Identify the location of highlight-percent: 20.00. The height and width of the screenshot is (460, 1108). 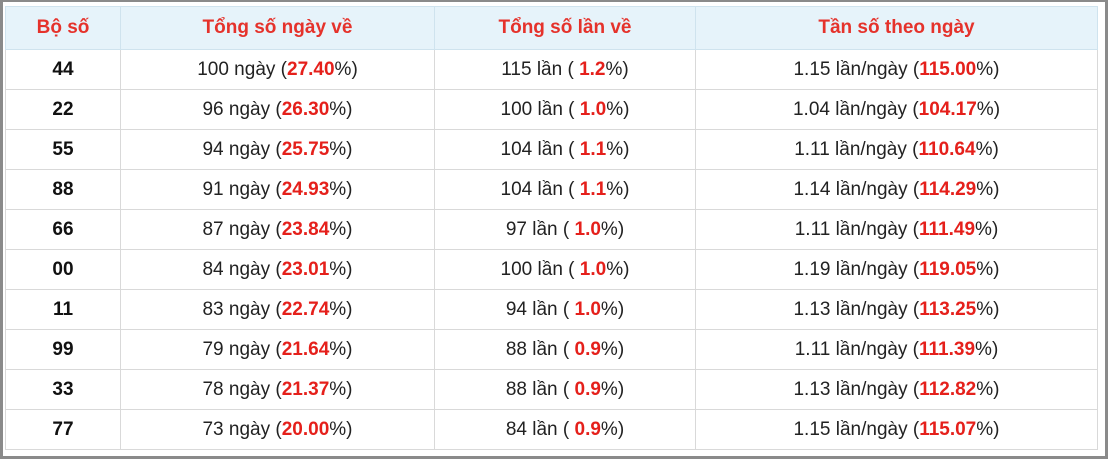
(305, 429).